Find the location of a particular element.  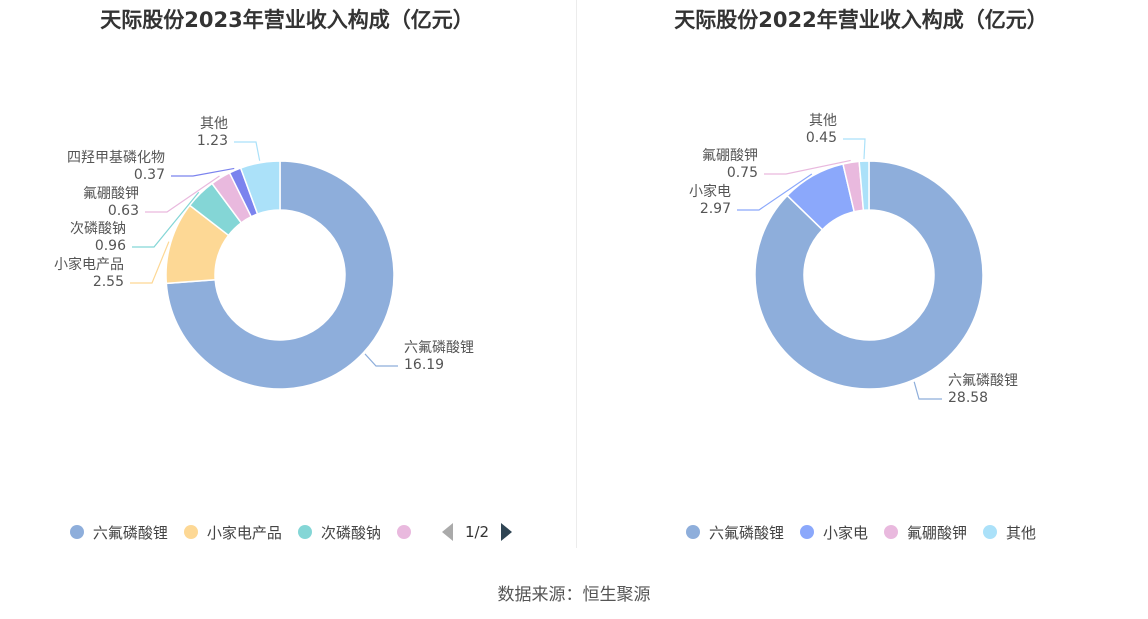

legend-pager: 1/2 is located at coordinates (477, 532).